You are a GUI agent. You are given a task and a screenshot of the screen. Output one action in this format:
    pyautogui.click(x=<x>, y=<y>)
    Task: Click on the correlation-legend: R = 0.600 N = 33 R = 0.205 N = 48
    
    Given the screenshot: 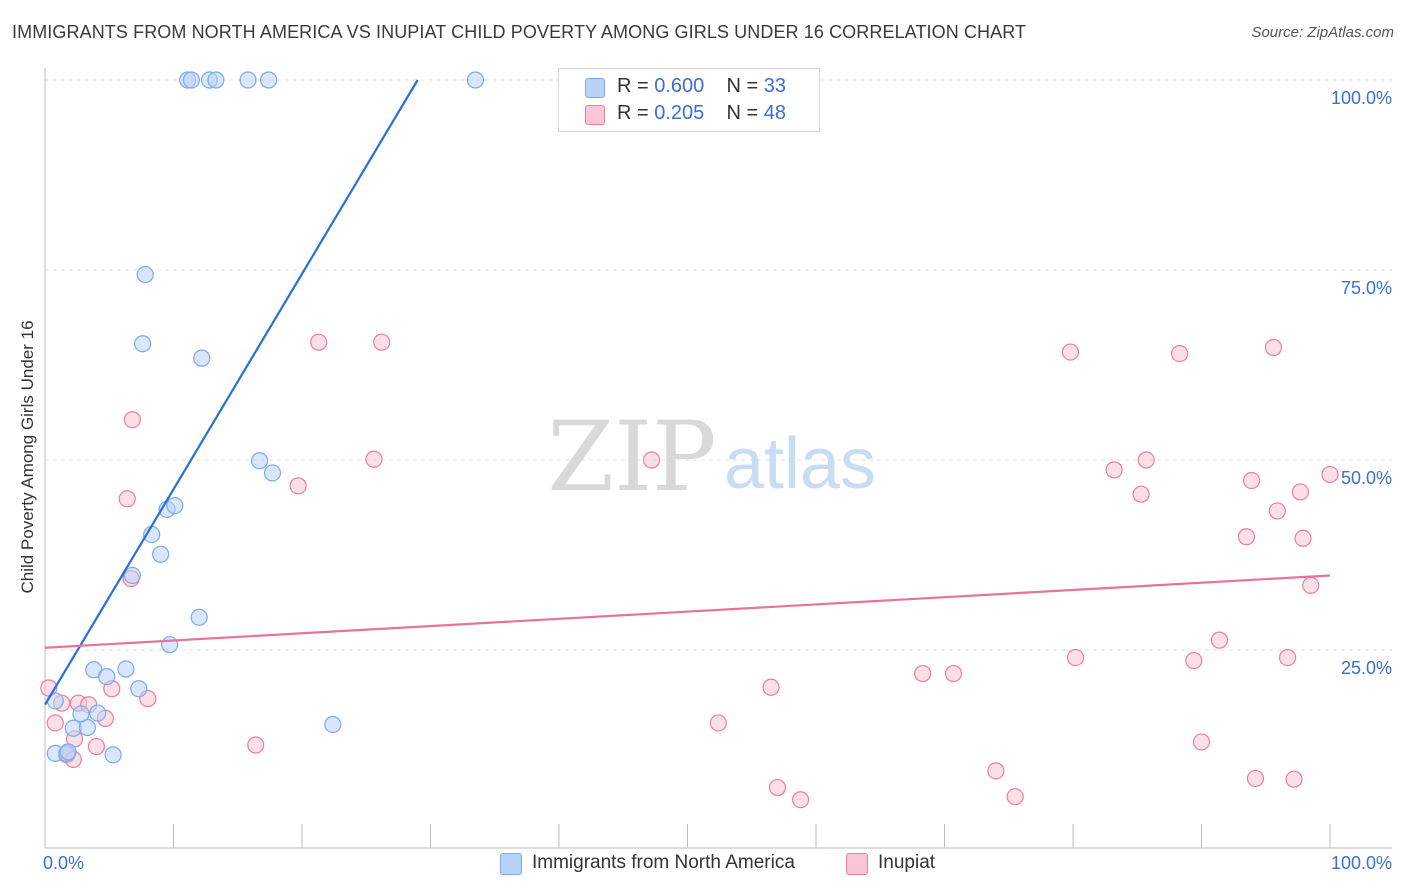 What is the action you would take?
    pyautogui.click(x=689, y=100)
    